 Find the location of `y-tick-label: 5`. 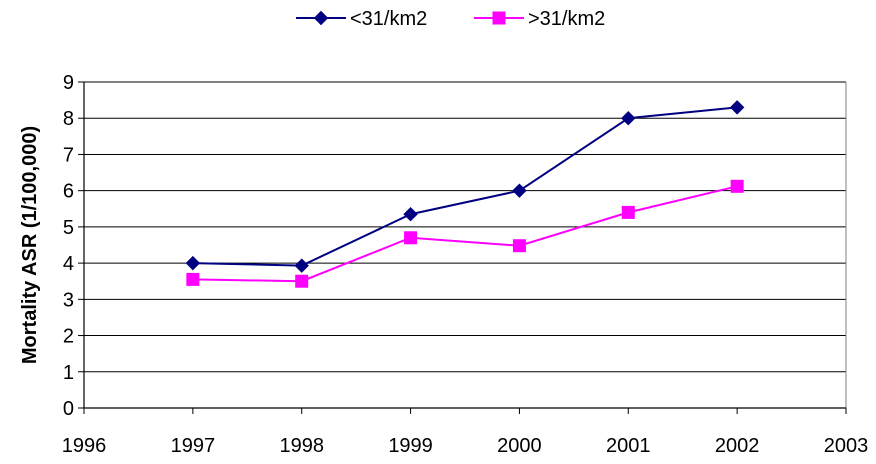

y-tick-label: 5 is located at coordinates (68, 228).